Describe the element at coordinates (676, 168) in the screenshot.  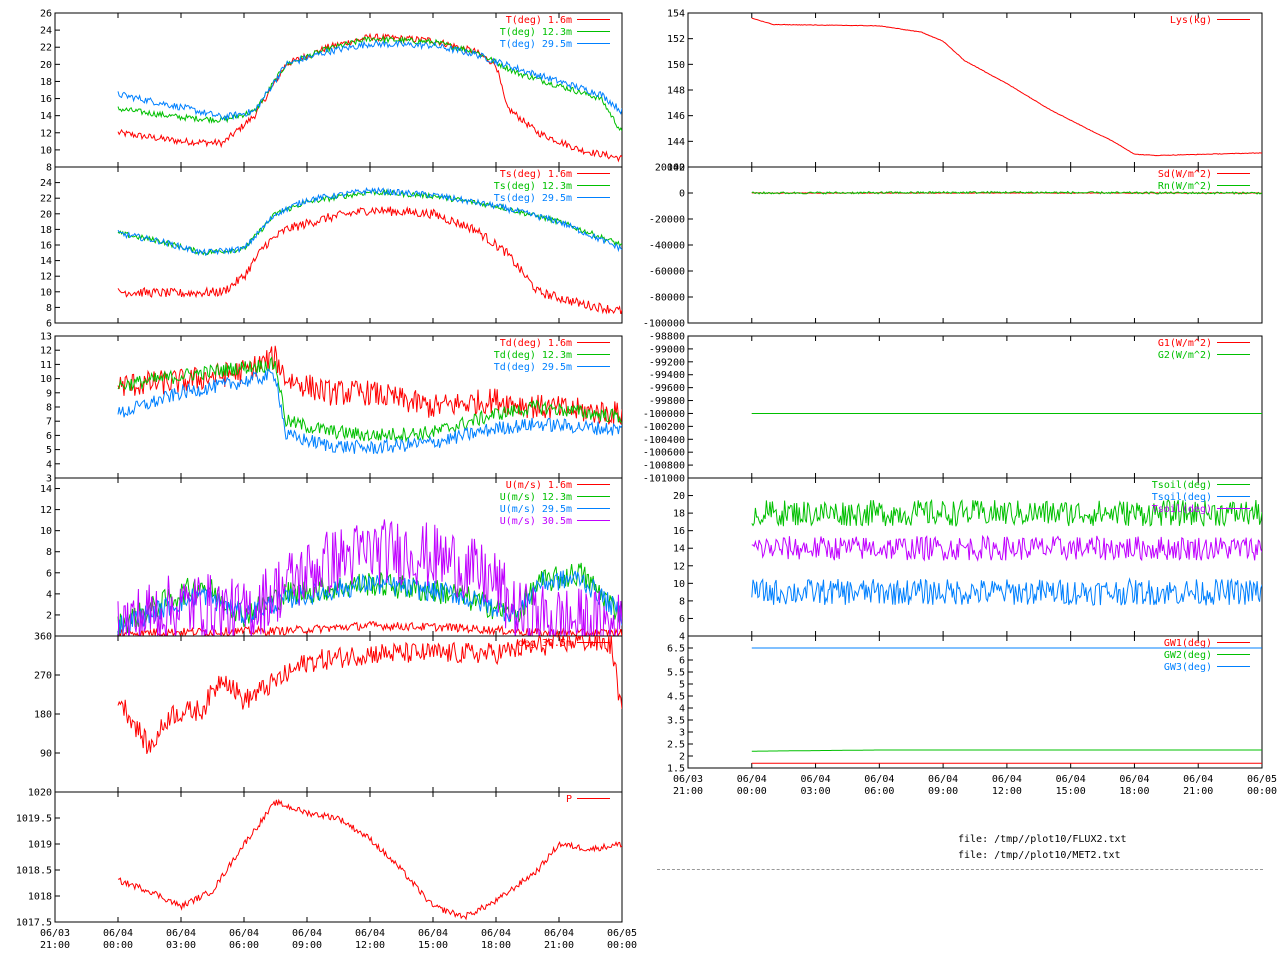
I see `y-tick-label: 142` at that location.